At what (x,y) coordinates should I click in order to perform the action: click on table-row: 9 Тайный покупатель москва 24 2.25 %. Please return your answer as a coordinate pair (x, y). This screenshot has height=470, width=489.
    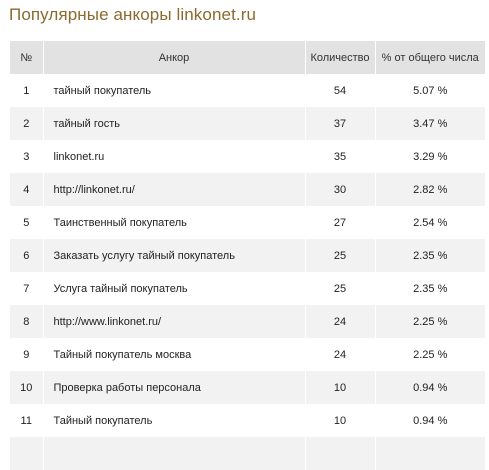
    Looking at the image, I should click on (247, 354).